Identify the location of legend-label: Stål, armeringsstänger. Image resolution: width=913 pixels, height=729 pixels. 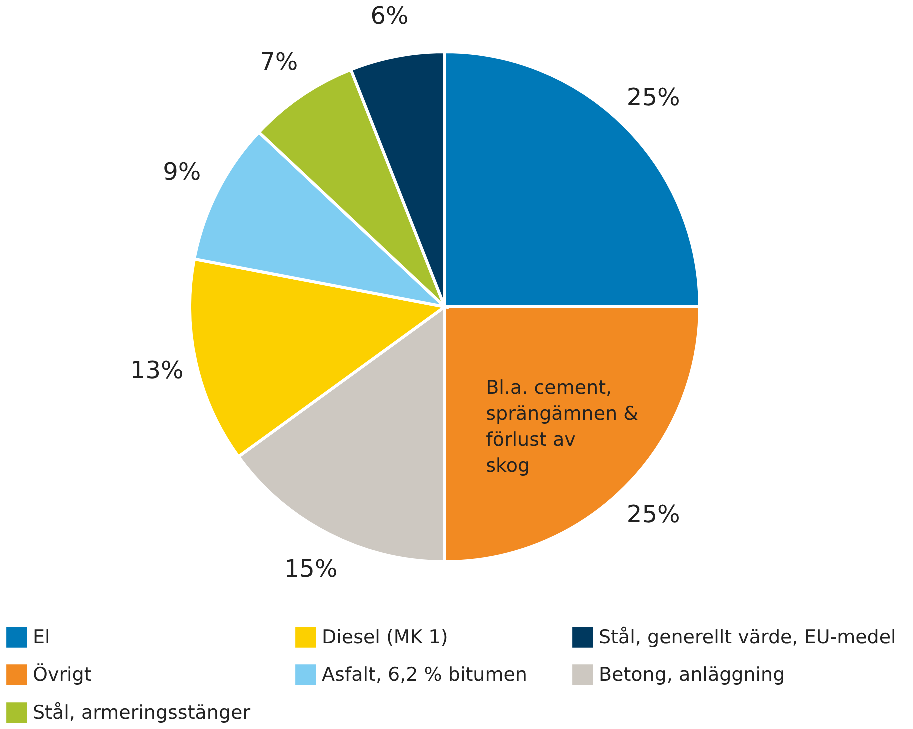
(142, 713).